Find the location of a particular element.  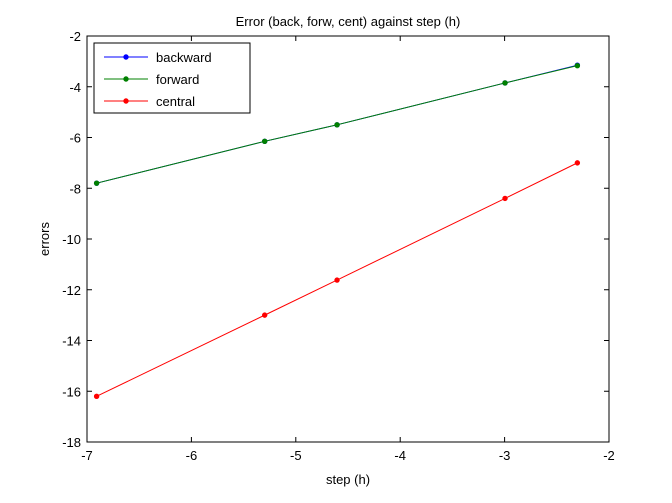

legend-marker-forward is located at coordinates (126, 79).